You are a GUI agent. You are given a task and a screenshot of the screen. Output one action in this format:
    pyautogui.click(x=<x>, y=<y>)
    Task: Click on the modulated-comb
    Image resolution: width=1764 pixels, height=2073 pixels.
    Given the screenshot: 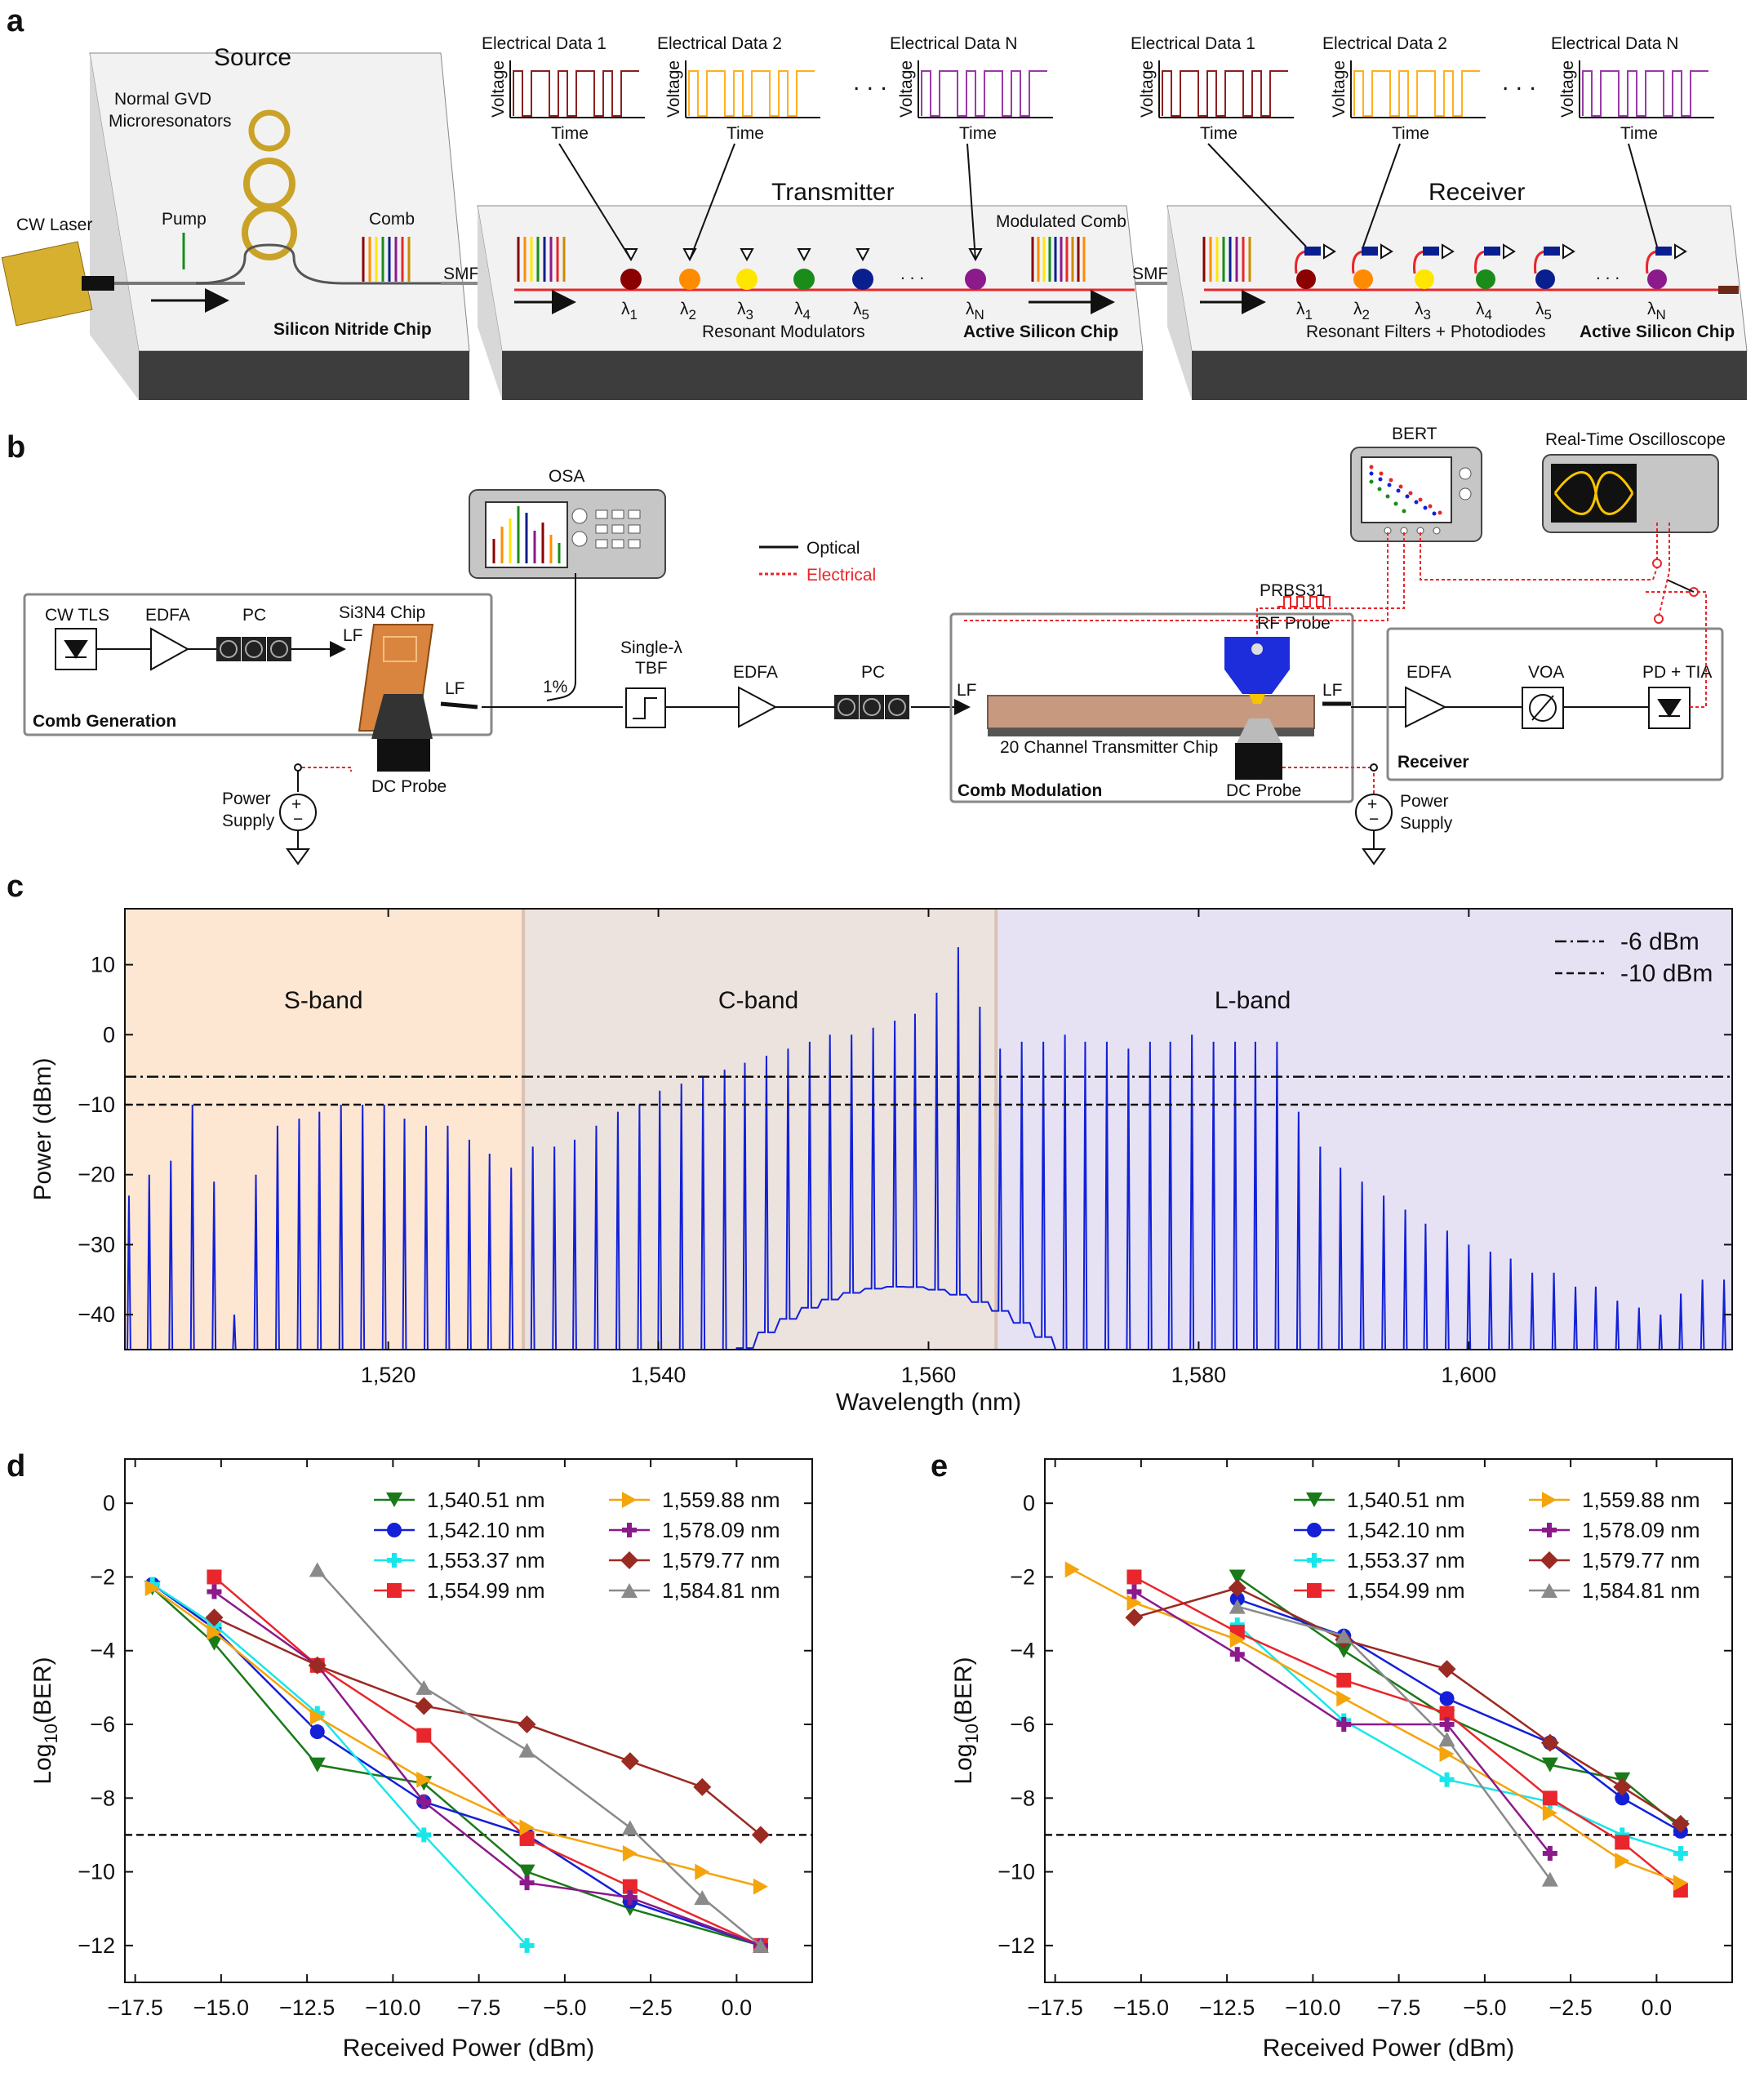 What is the action you would take?
    pyautogui.click(x=1058, y=259)
    